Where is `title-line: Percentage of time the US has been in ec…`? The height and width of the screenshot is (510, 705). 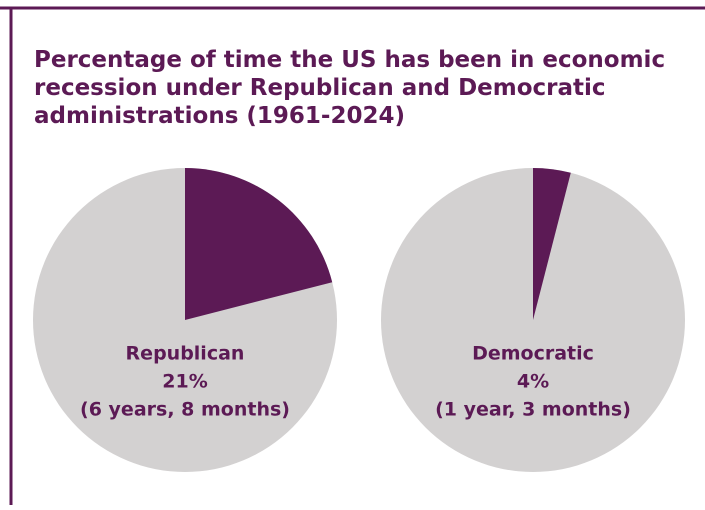
title-line: Percentage of time the US has been in ec… is located at coordinates (350, 60).